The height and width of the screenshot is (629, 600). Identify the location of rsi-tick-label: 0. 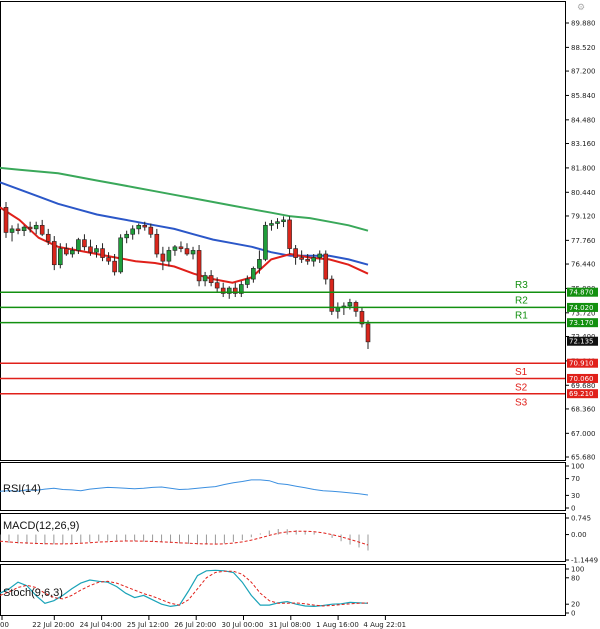
(573, 509).